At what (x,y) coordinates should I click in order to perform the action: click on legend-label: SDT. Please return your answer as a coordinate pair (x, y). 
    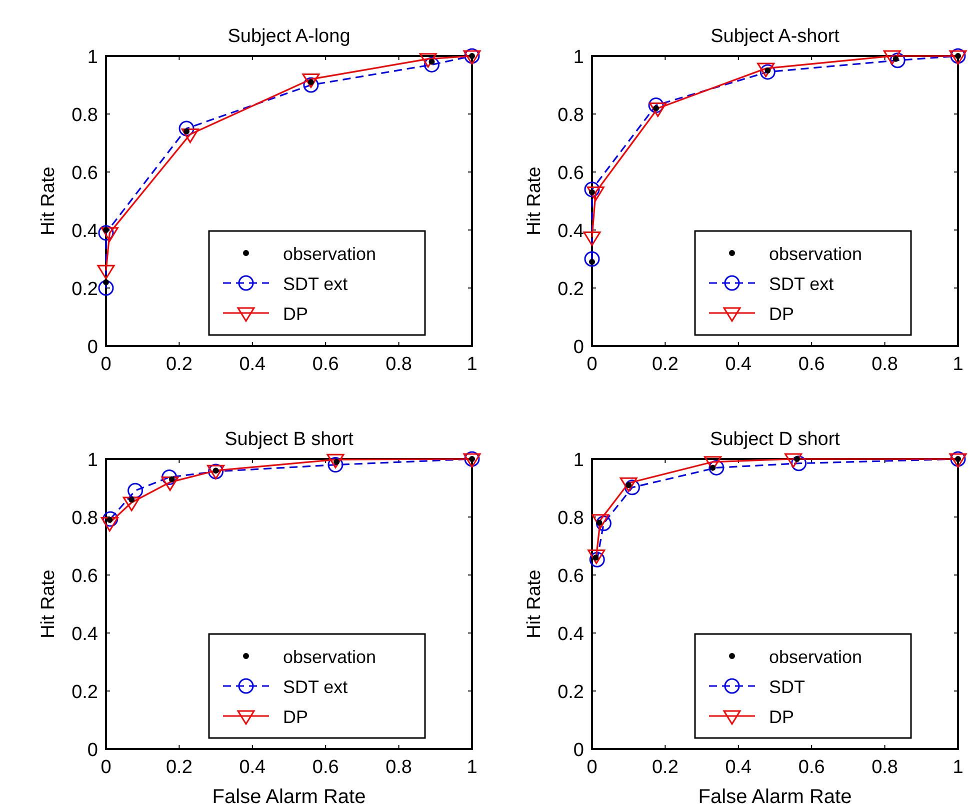
    Looking at the image, I should click on (787, 687).